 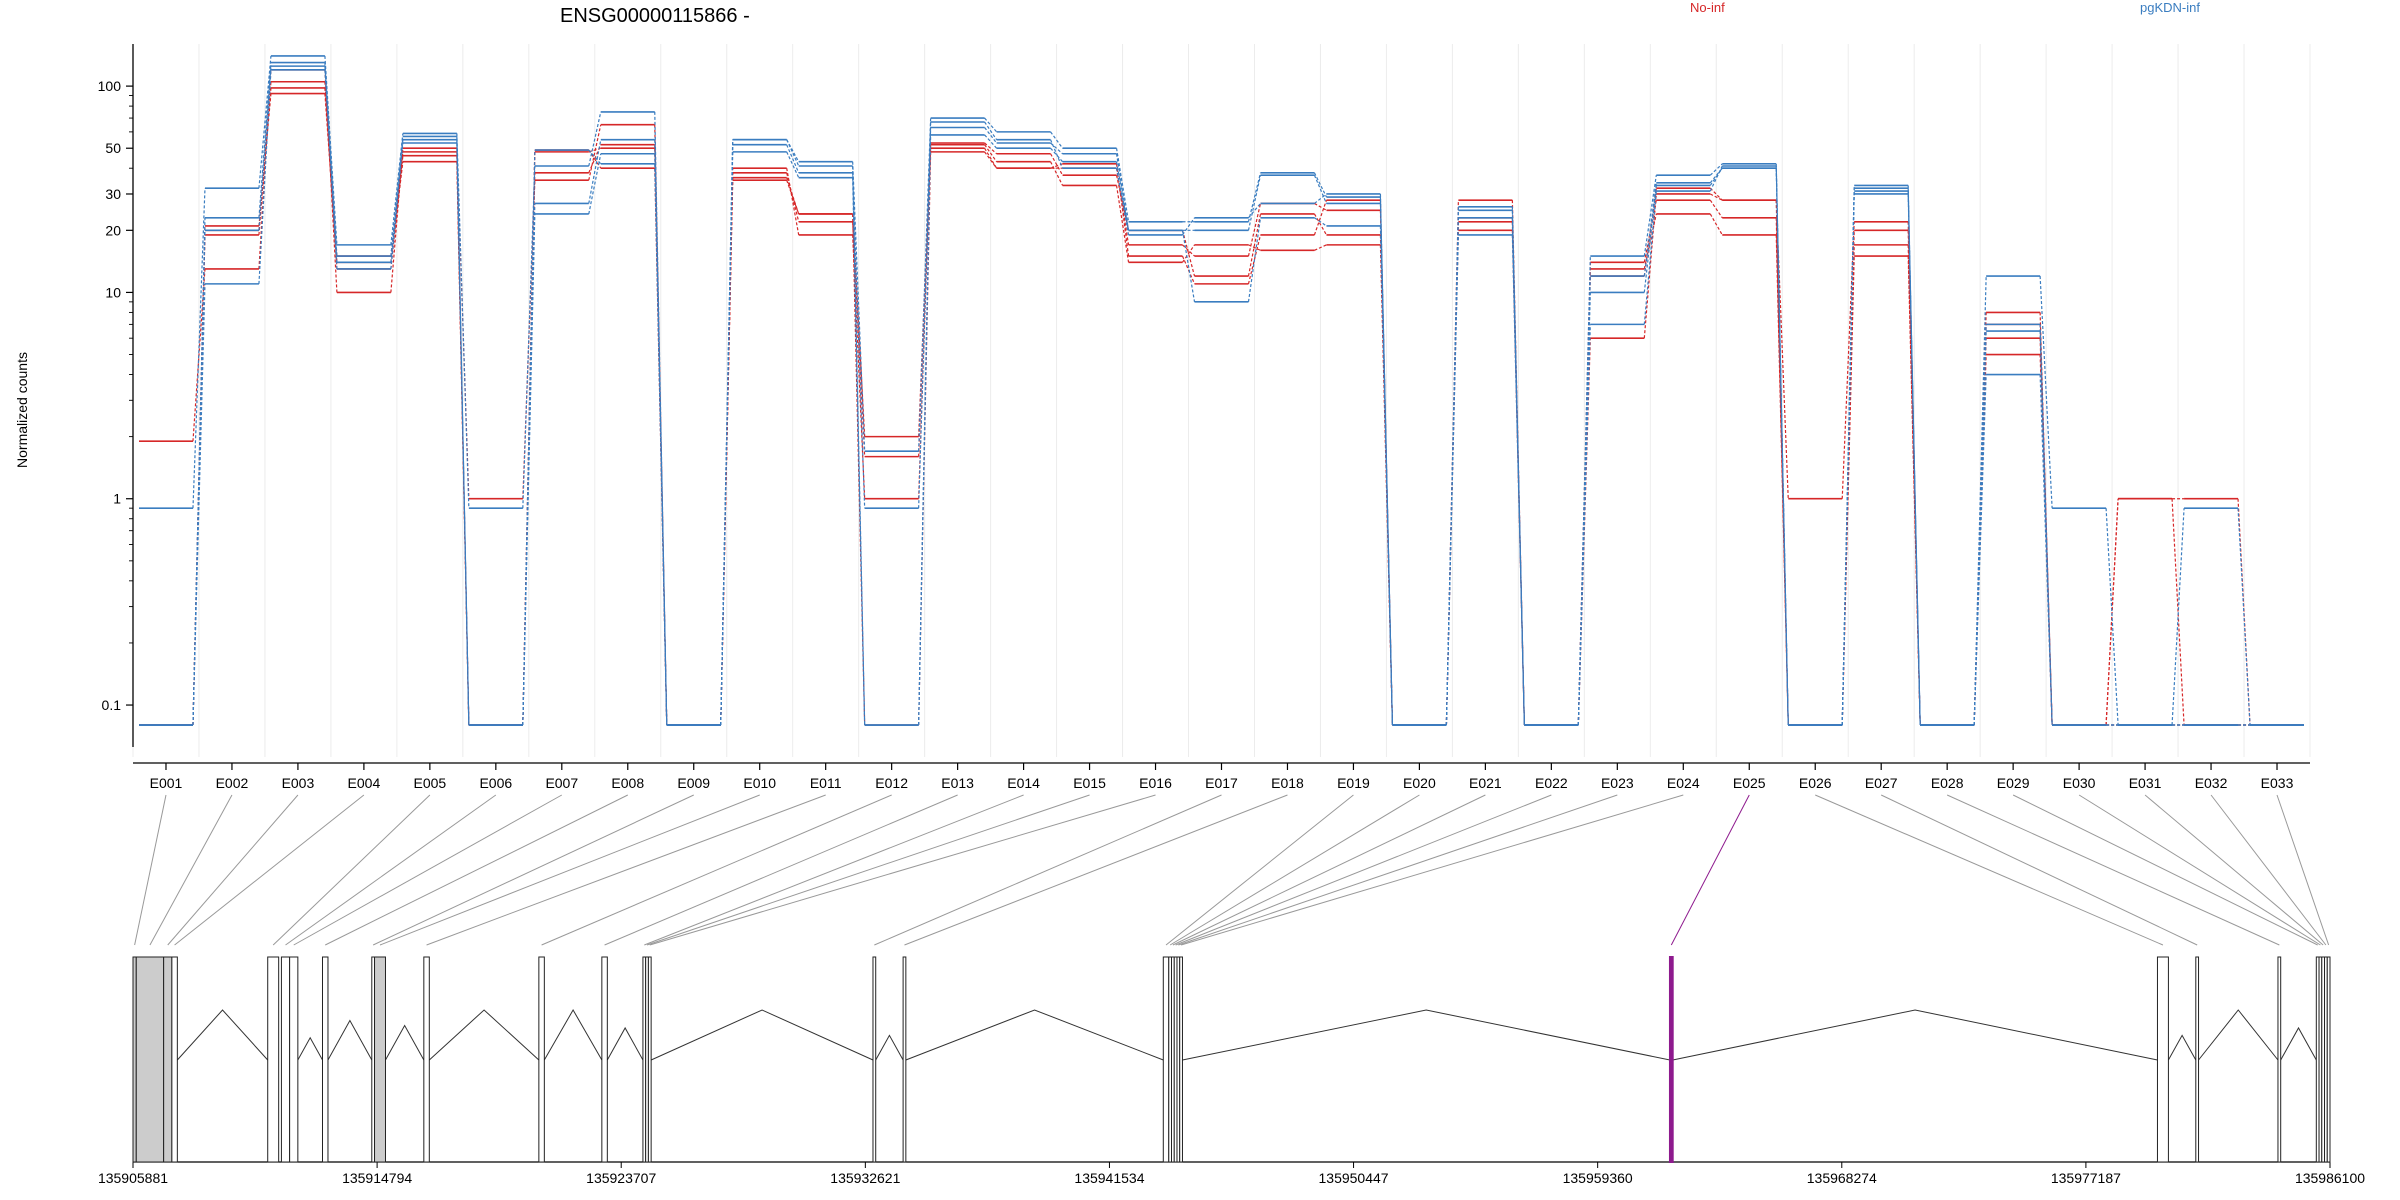 What do you see at coordinates (2086, 1178) in the screenshot?
I see `genomic-tick-label: 135977187` at bounding box center [2086, 1178].